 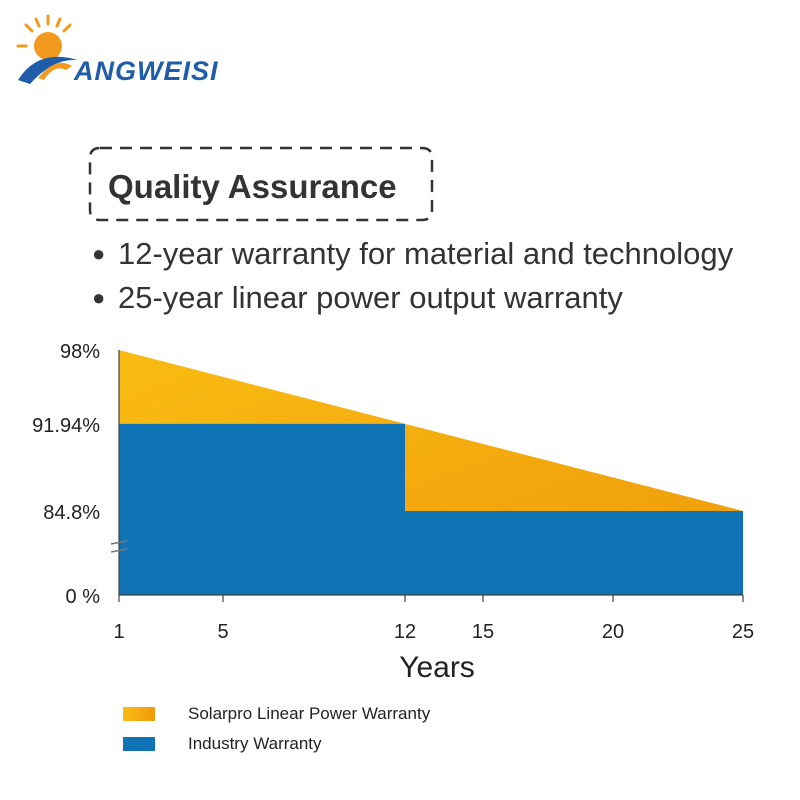 What do you see at coordinates (118, 632) in the screenshot?
I see `x-tick-label: 1` at bounding box center [118, 632].